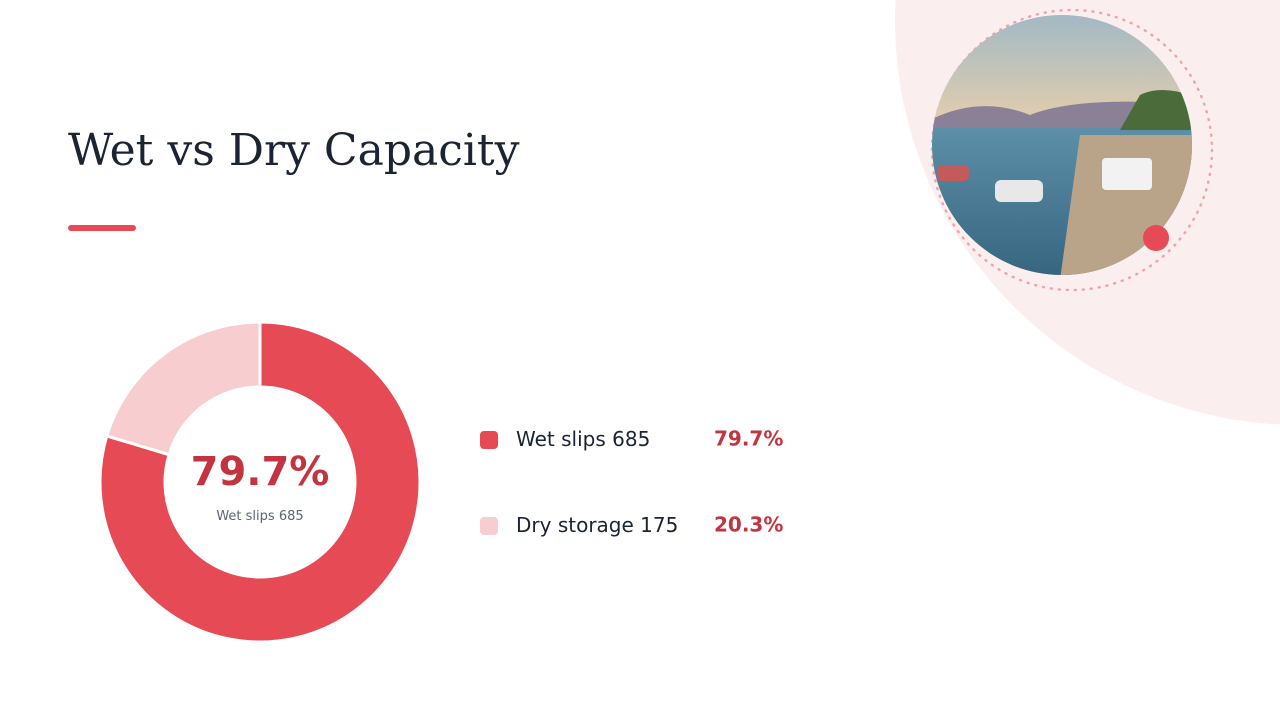 This screenshot has width=1280, height=720. What do you see at coordinates (748, 439) in the screenshot?
I see `legend-percentage: 79.7%` at bounding box center [748, 439].